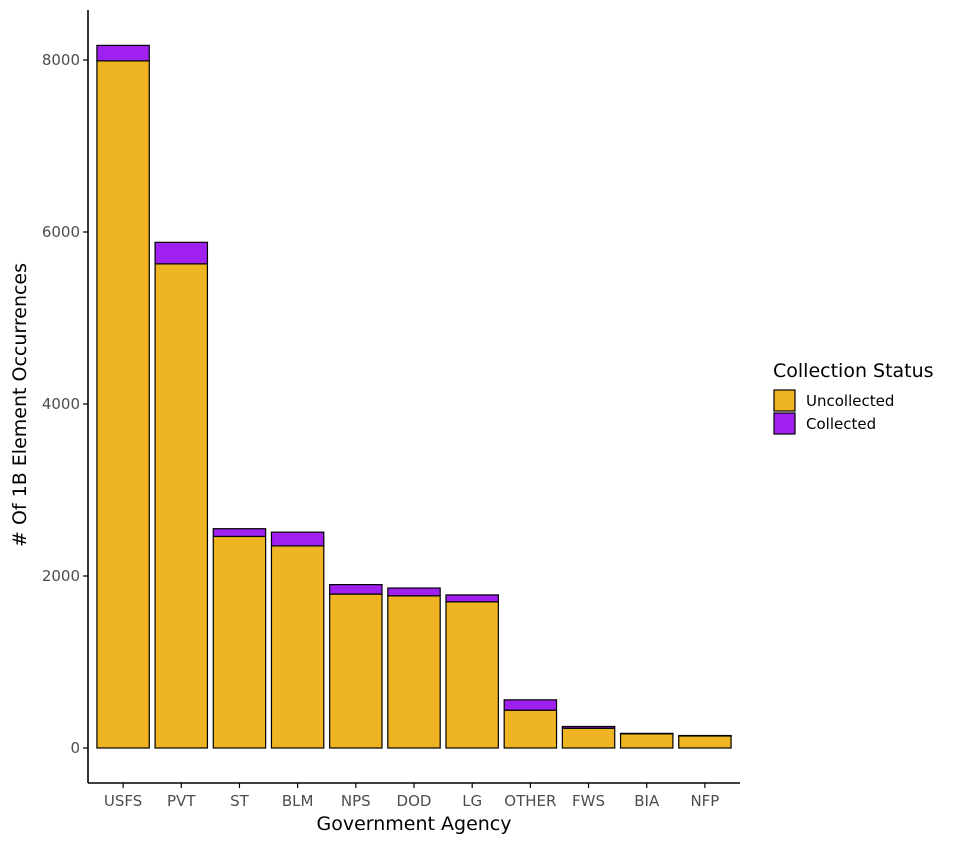 Image resolution: width=975 pixels, height=844 pixels. I want to click on x-axis: USFS PVT ST BLM NPS DOD LG OTHER FWS BIA NFP, so click(414, 796).